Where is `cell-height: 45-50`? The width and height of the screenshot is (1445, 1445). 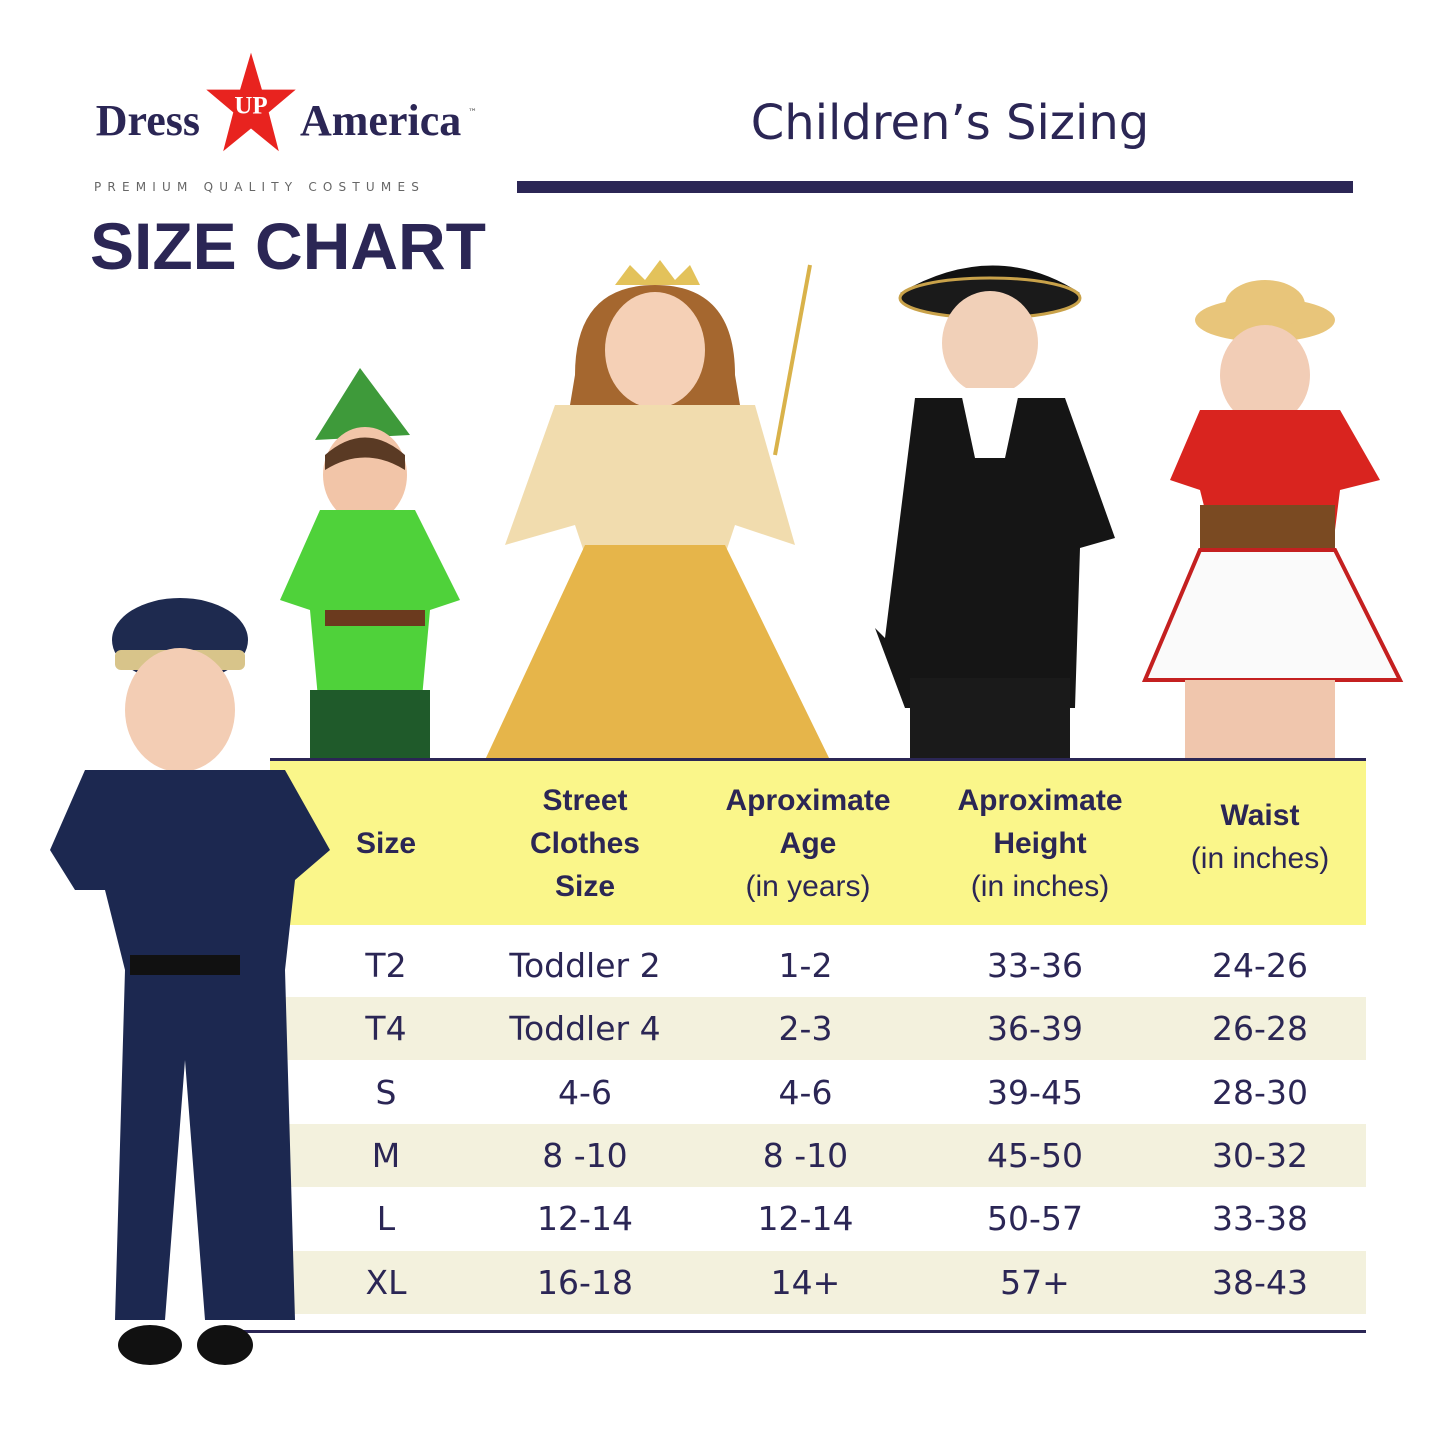
cell-height: 45-50 is located at coordinates (1035, 1155).